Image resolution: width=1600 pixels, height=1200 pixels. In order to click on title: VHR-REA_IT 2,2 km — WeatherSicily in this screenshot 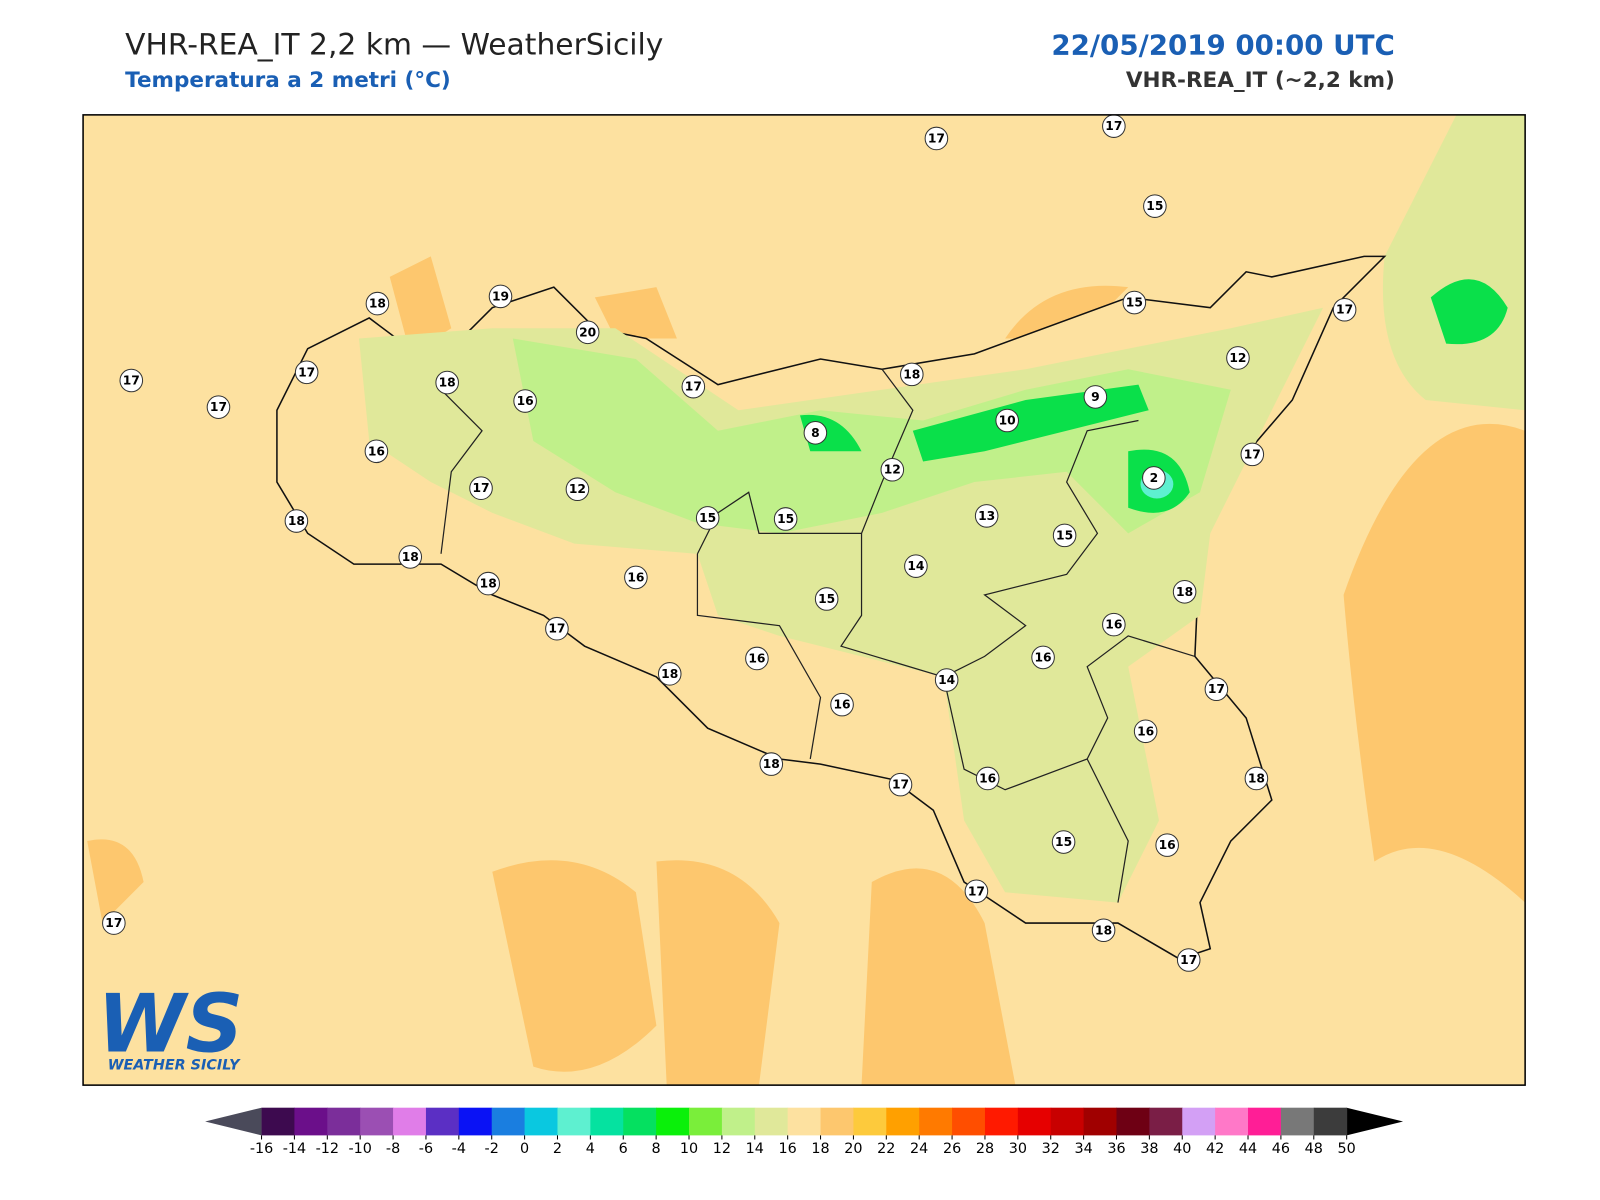, I will do `click(394, 44)`.